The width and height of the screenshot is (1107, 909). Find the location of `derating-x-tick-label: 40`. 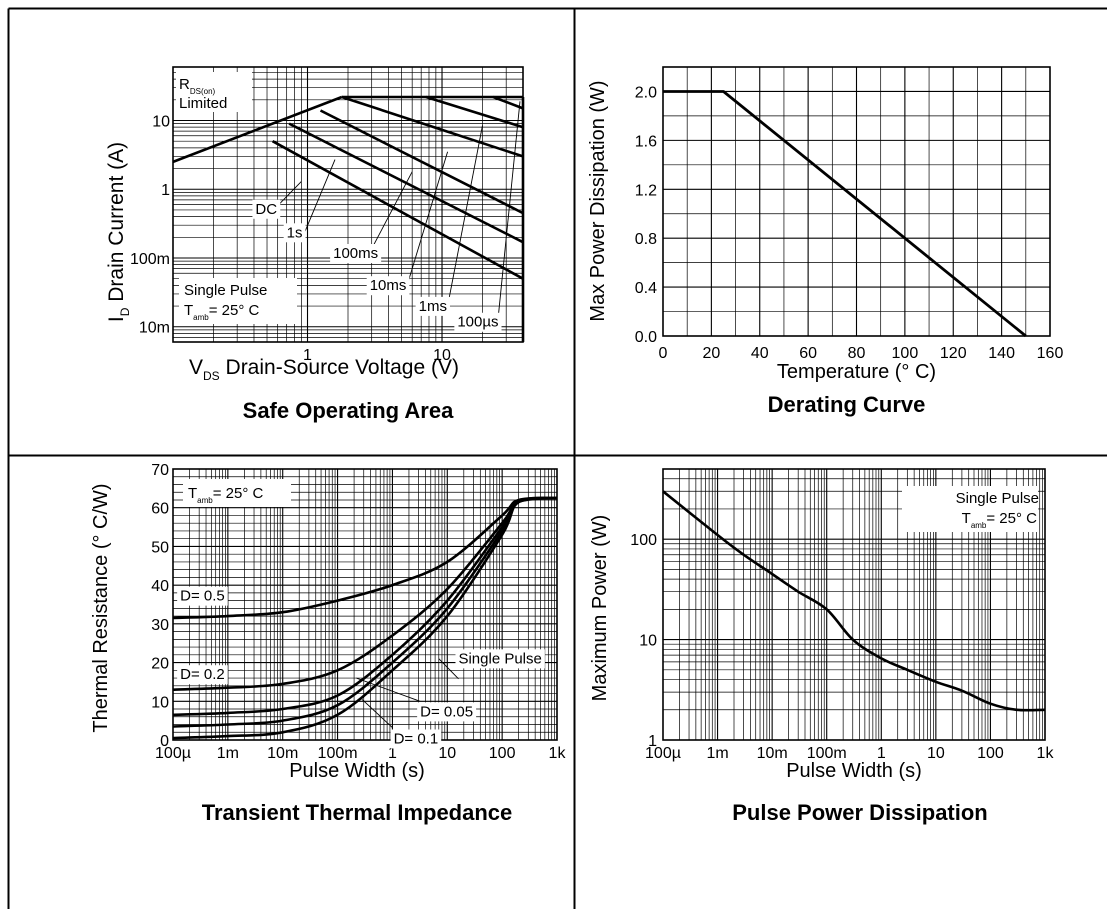

derating-x-tick-label: 40 is located at coordinates (760, 353).